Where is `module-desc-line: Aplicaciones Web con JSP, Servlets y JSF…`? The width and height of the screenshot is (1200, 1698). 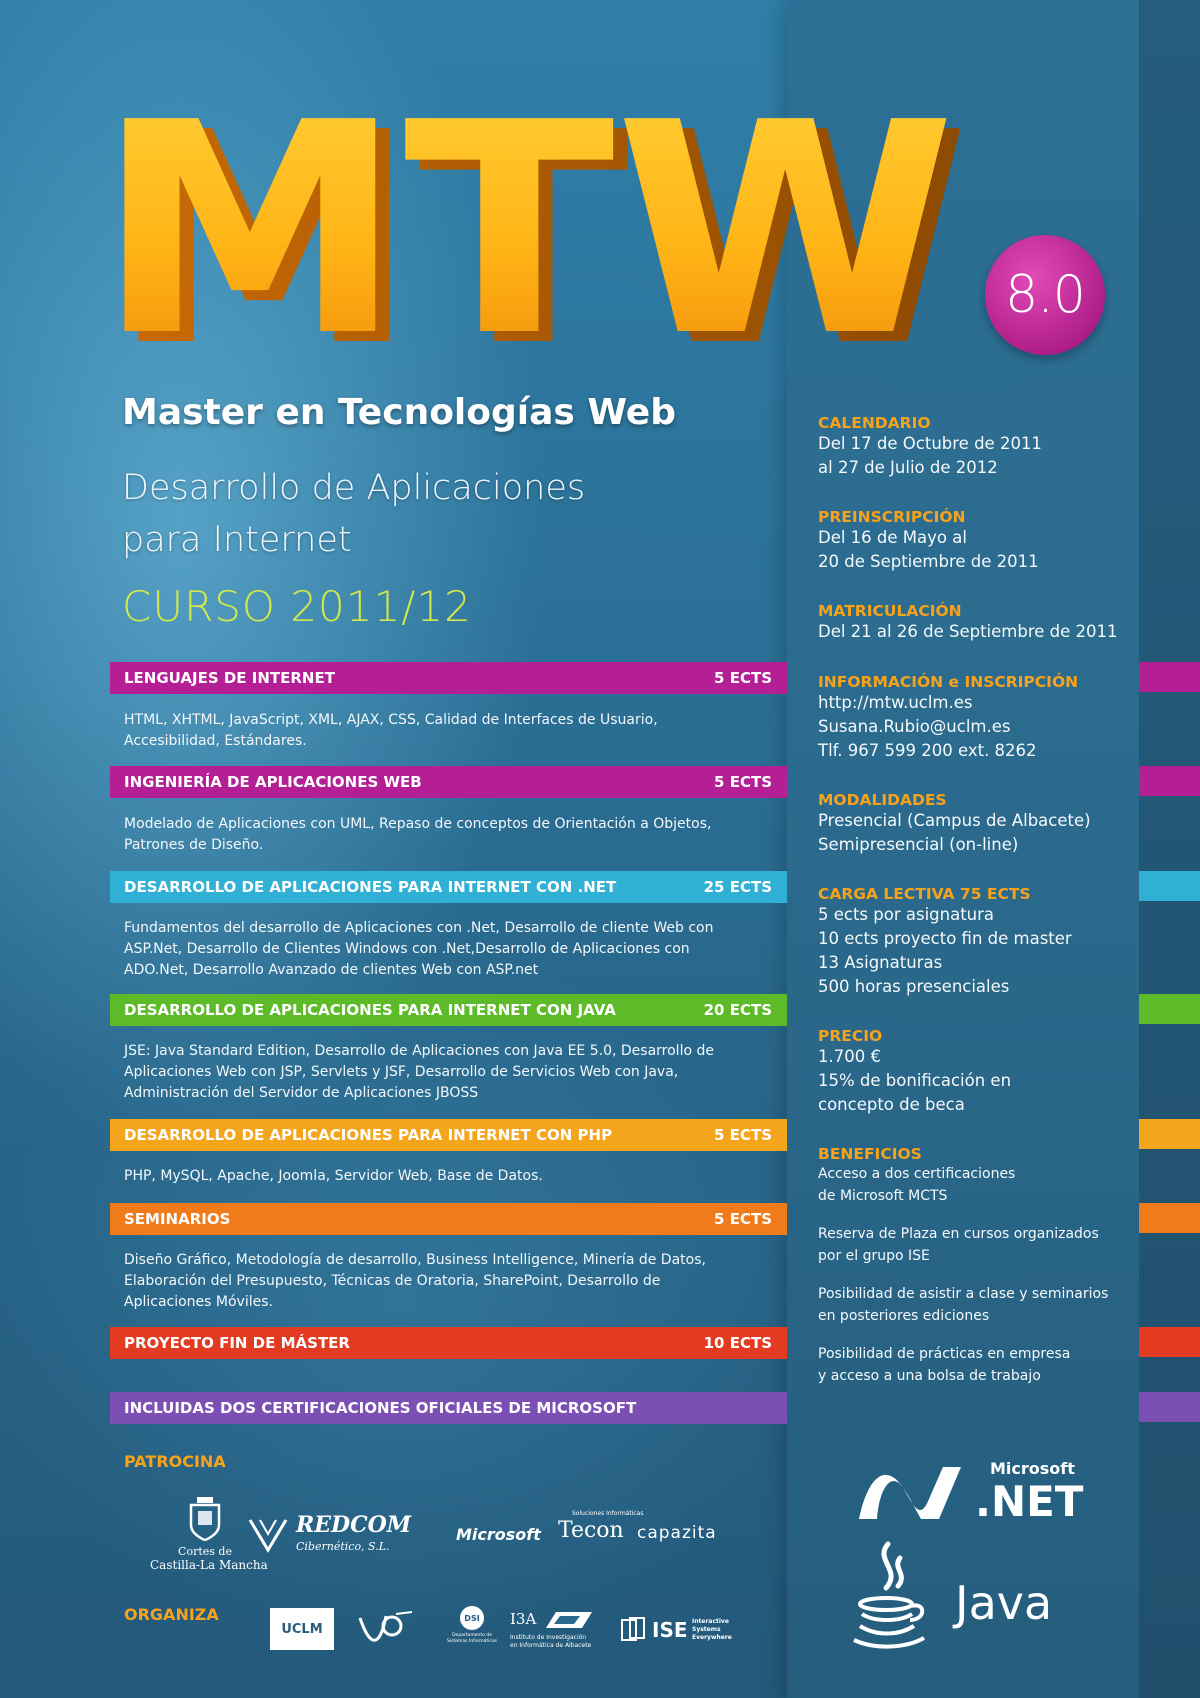
module-desc-line: Aplicaciones Web con JSP, Servlets y JSF… is located at coordinates (401, 1072).